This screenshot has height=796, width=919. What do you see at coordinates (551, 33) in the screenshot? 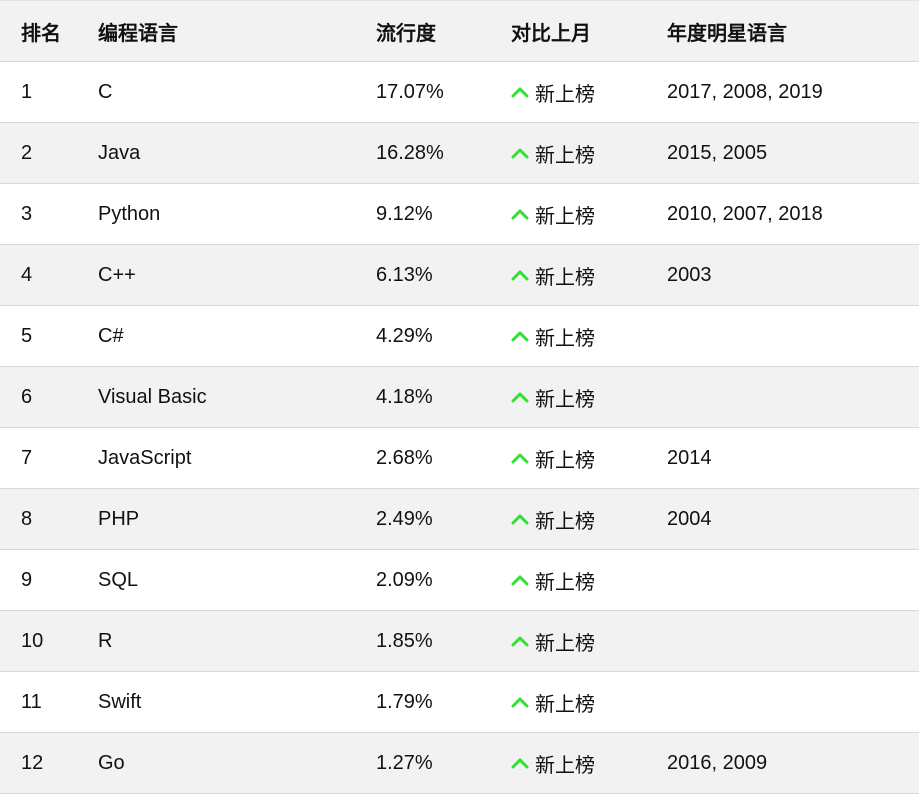
I see `header-compare: 对比上月` at bounding box center [551, 33].